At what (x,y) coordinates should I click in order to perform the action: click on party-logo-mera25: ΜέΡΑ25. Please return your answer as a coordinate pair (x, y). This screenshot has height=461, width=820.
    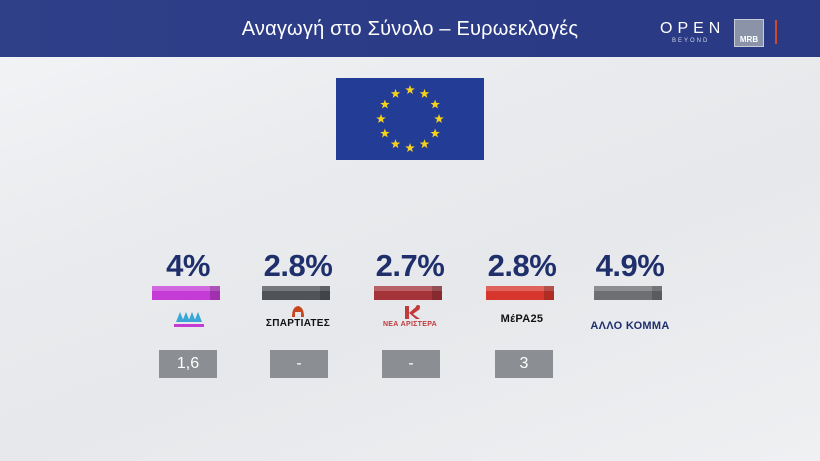
    Looking at the image, I should click on (522, 318).